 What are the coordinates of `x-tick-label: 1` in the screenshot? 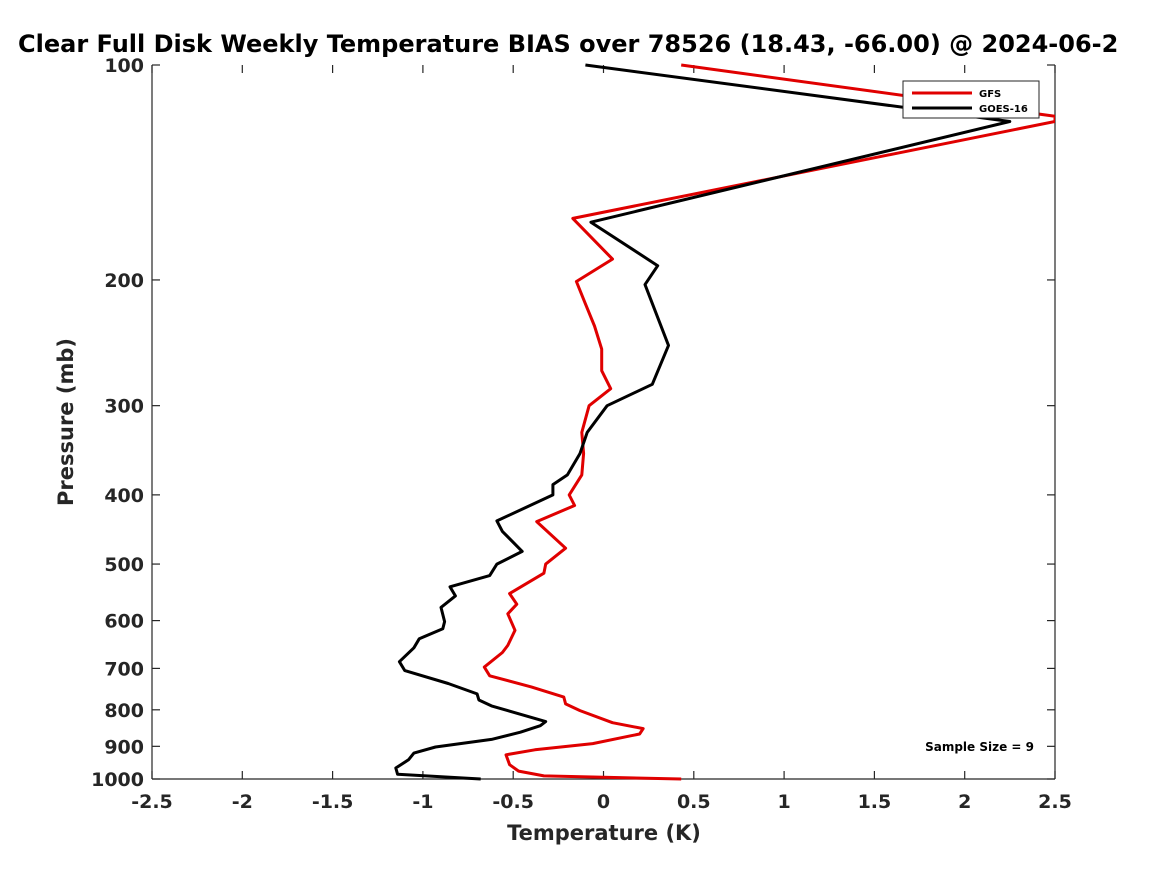 It's located at (783, 802).